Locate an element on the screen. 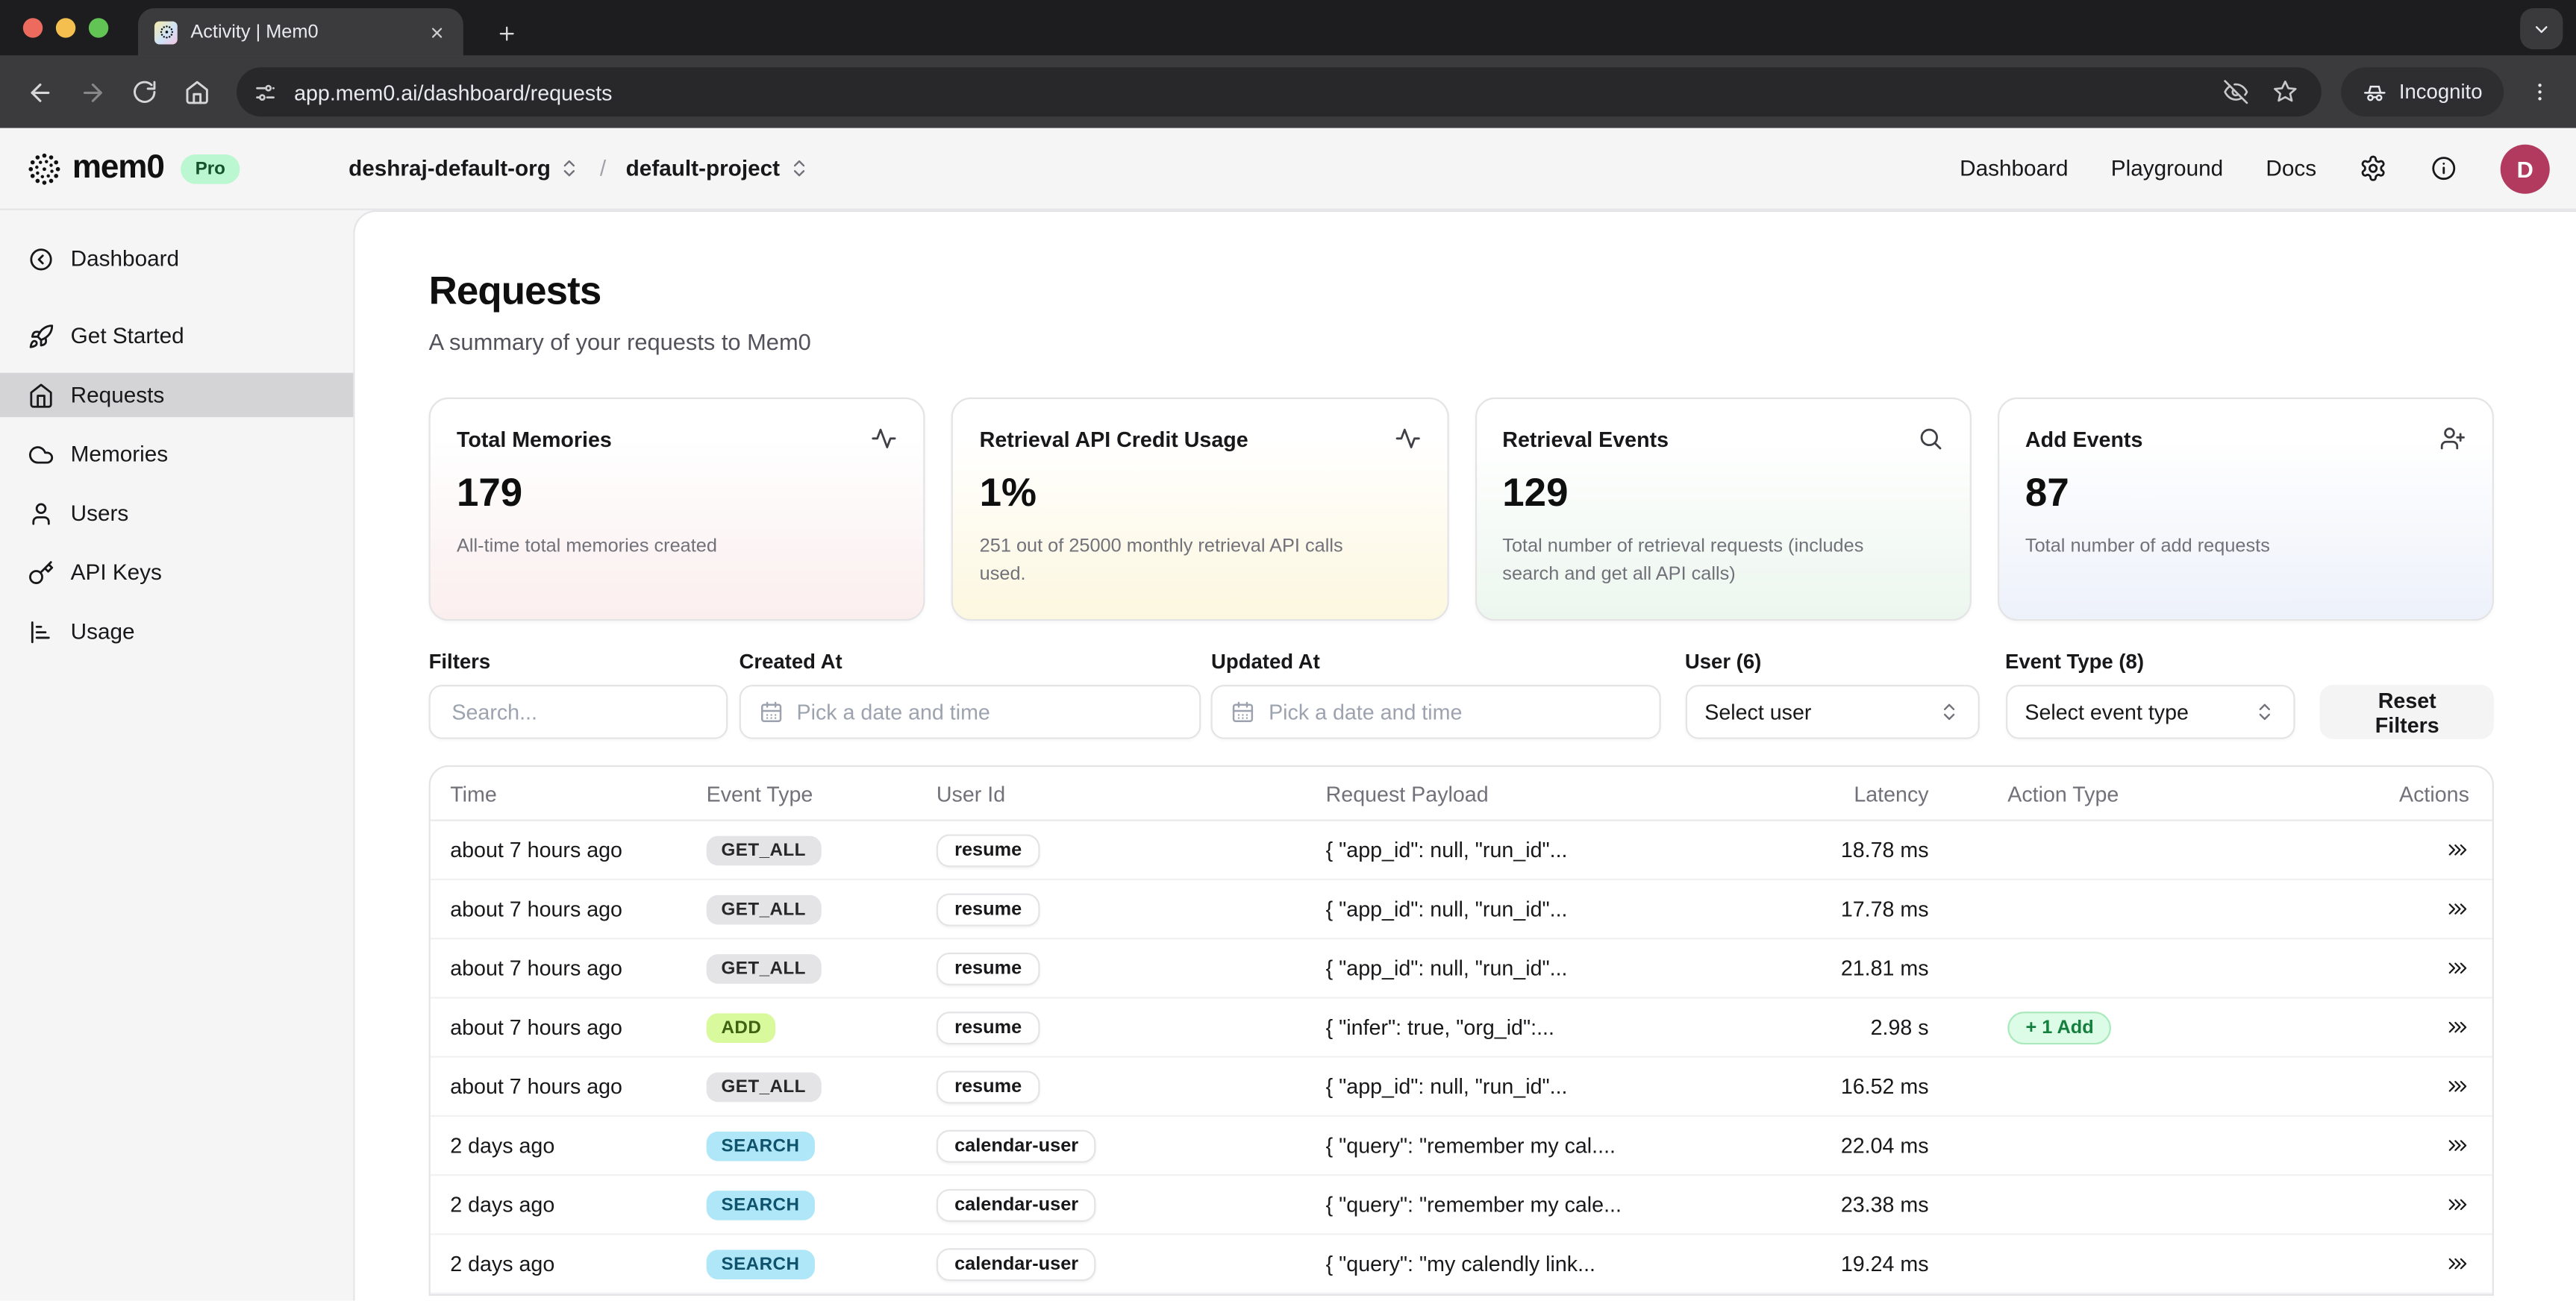  sidebar-item: Users is located at coordinates (176, 513).